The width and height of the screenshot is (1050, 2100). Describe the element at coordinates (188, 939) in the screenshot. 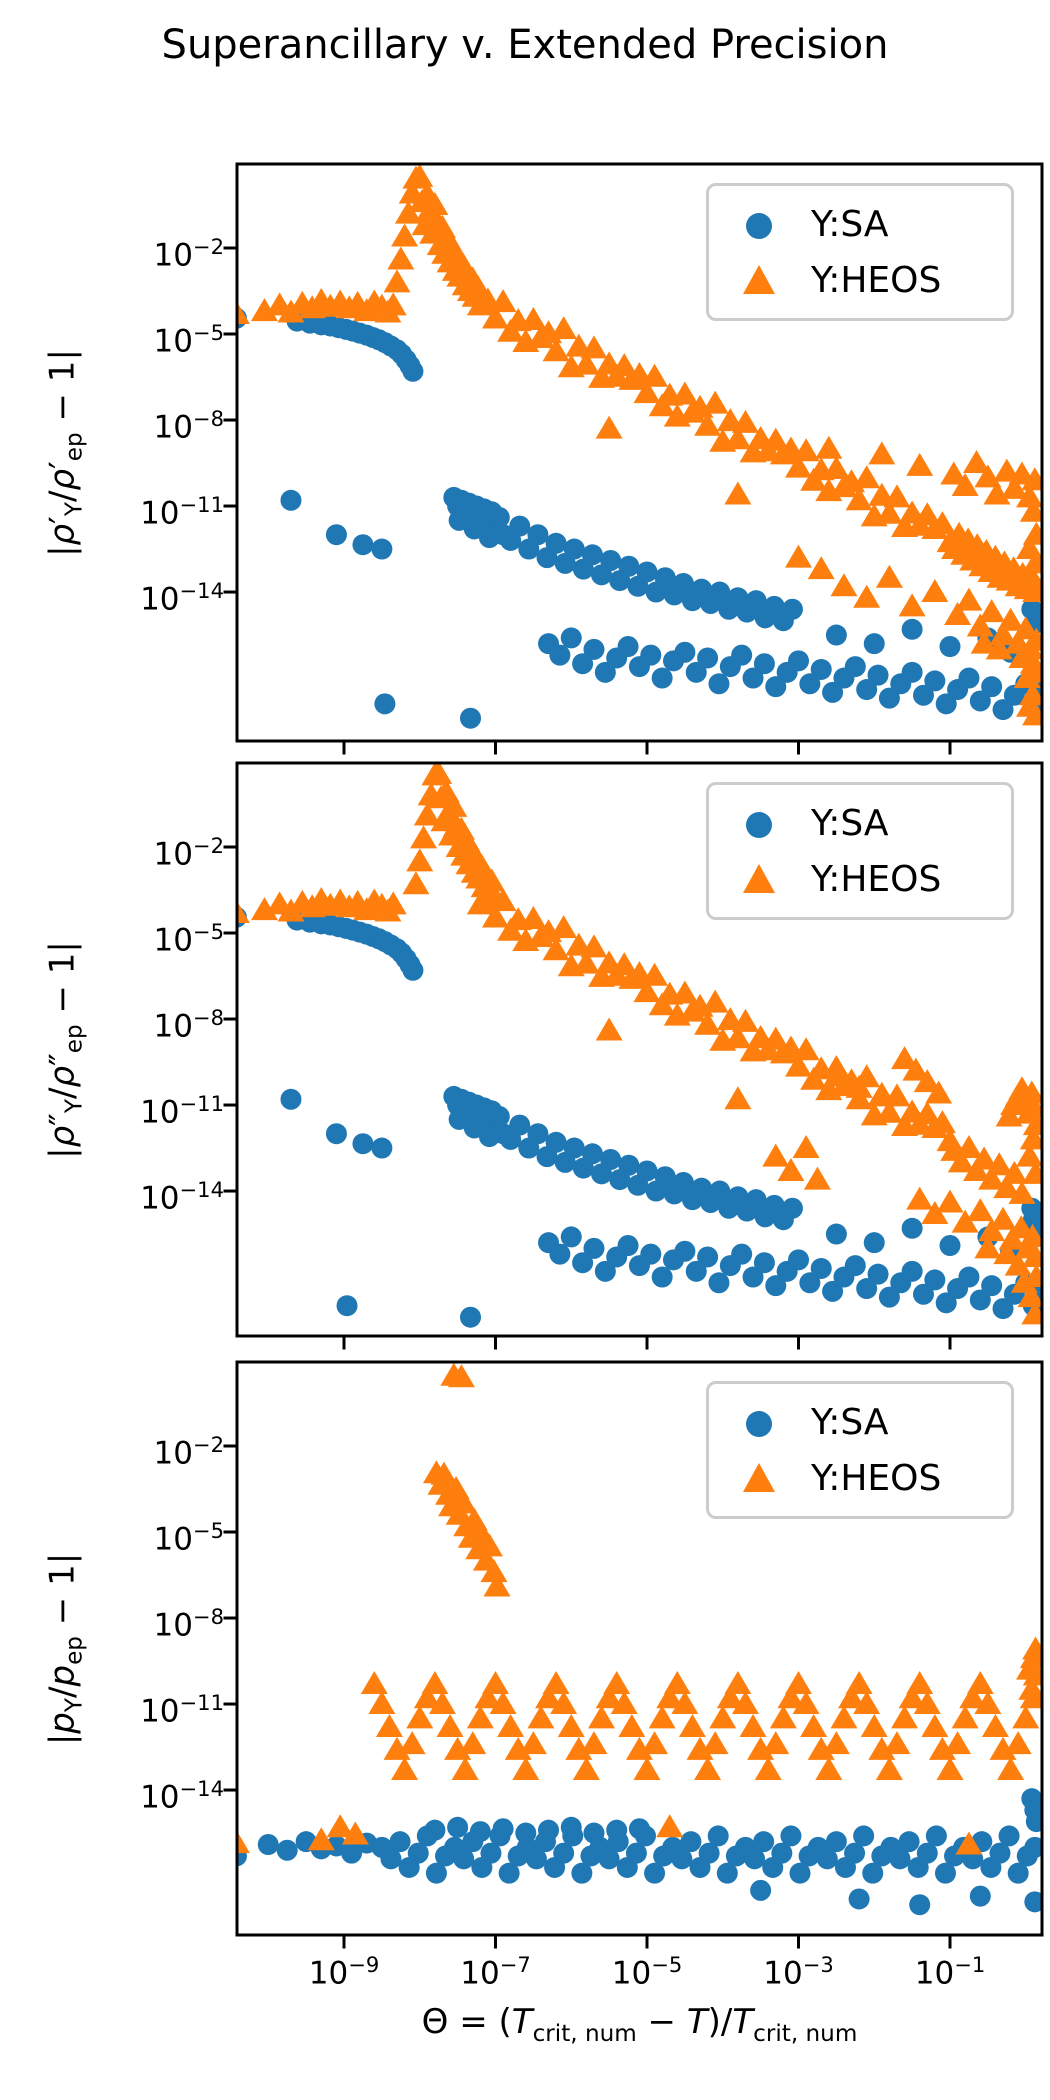

I see `y-tick-label: 10⁻⁵` at that location.